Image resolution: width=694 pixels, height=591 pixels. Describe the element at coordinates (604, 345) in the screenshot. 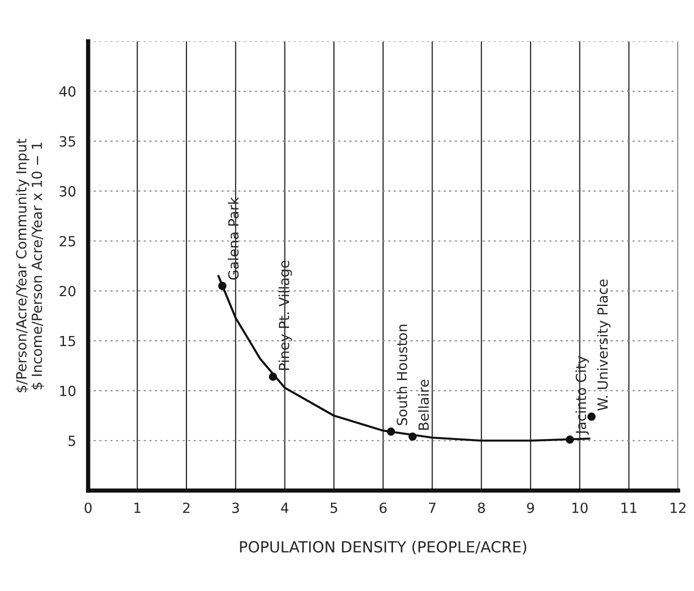

I see `annotation: W. University Place` at that location.